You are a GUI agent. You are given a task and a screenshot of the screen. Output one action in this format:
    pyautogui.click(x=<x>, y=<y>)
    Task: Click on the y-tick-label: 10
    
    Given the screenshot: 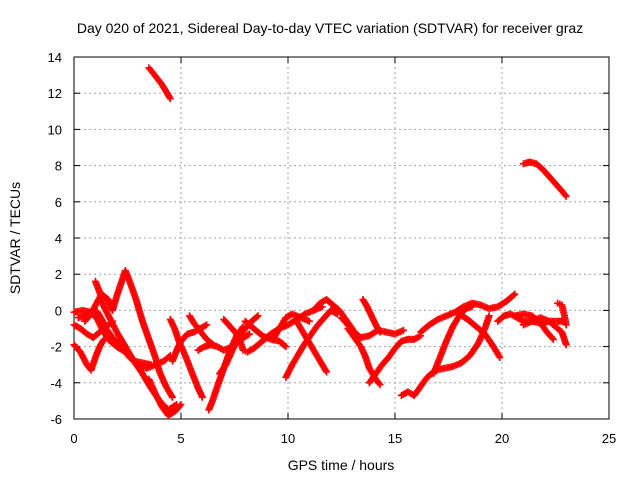 What is the action you would take?
    pyautogui.click(x=55, y=129)
    